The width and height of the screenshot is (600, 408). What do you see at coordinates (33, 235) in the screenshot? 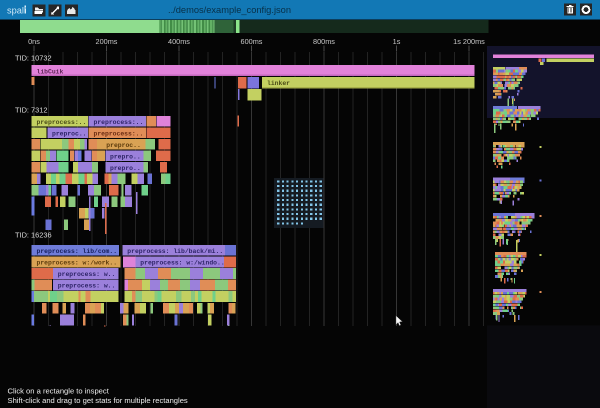
I see `svg-text: TID: 16236` at bounding box center [33, 235].